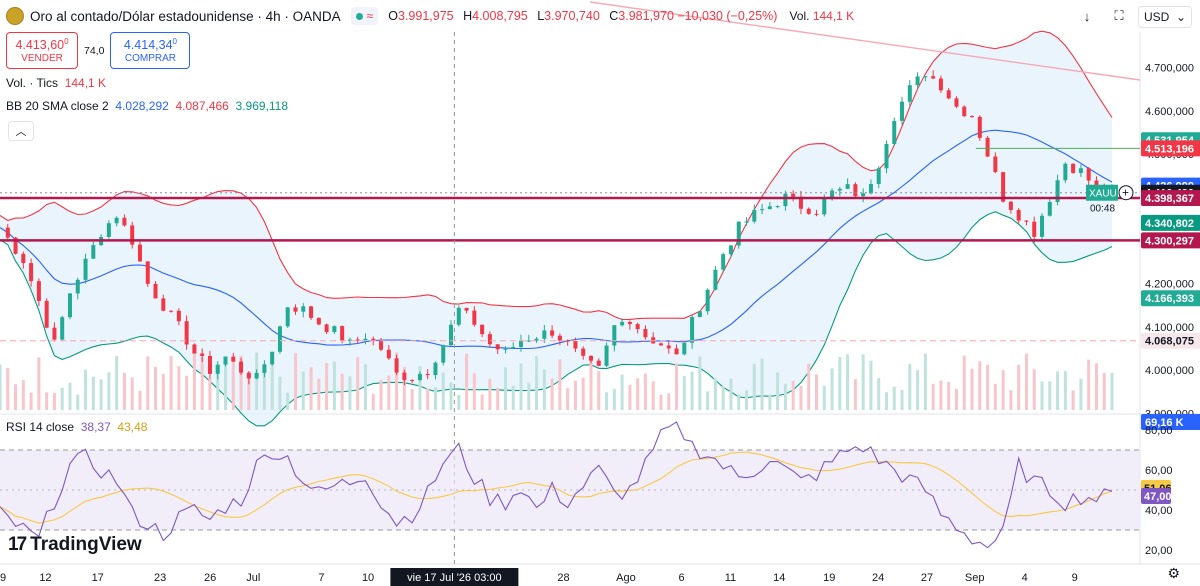 The height and width of the screenshot is (586, 1200). I want to click on collapse-legend-button: ︿, so click(21, 131).